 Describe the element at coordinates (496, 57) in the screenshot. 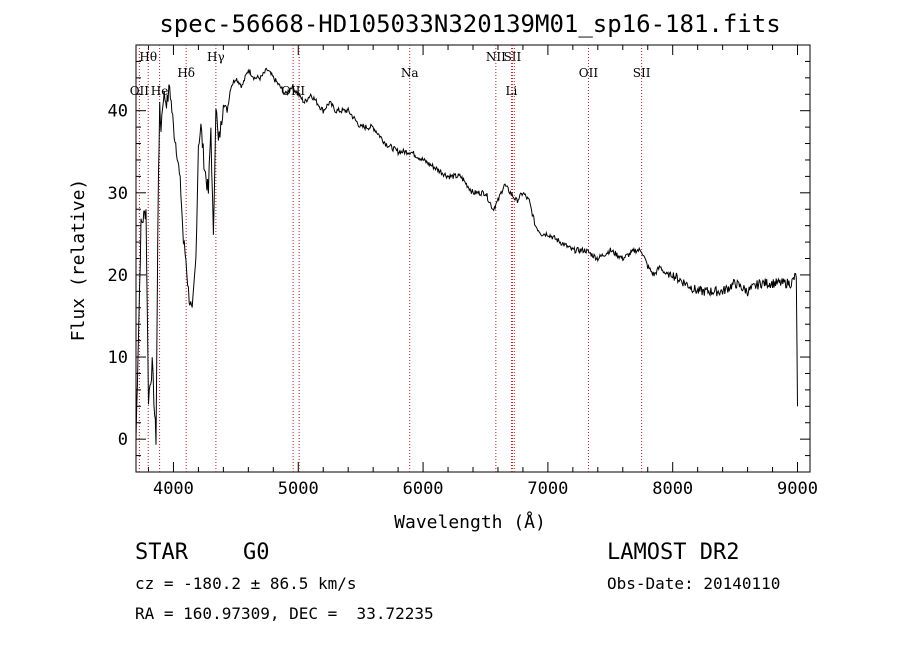

I see `spectral-line-label: NII` at that location.